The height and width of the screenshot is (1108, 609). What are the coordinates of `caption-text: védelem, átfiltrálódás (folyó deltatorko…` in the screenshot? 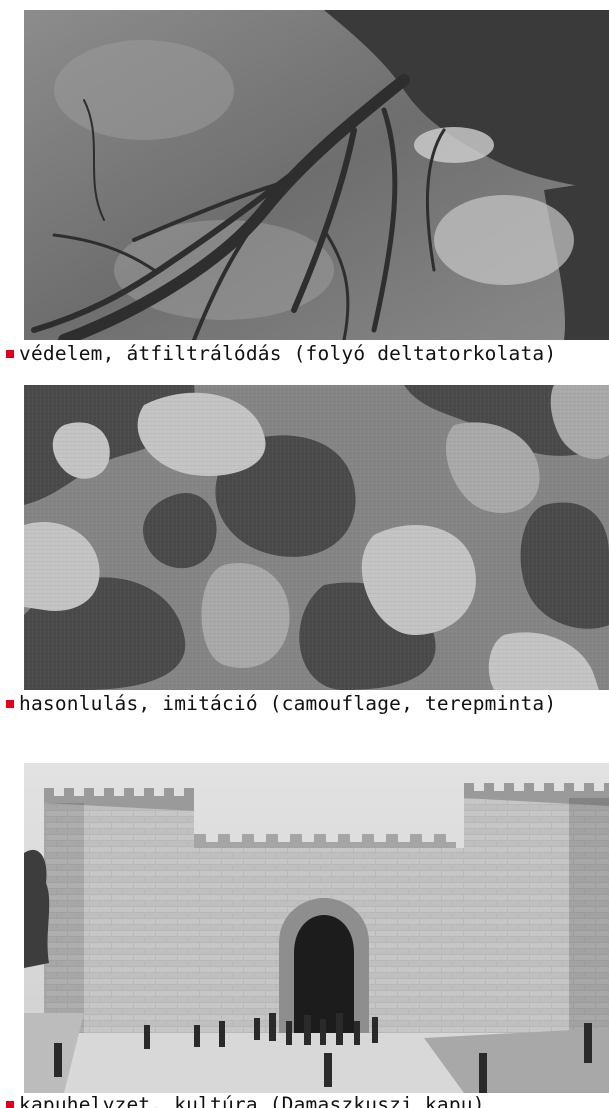 It's located at (288, 353).